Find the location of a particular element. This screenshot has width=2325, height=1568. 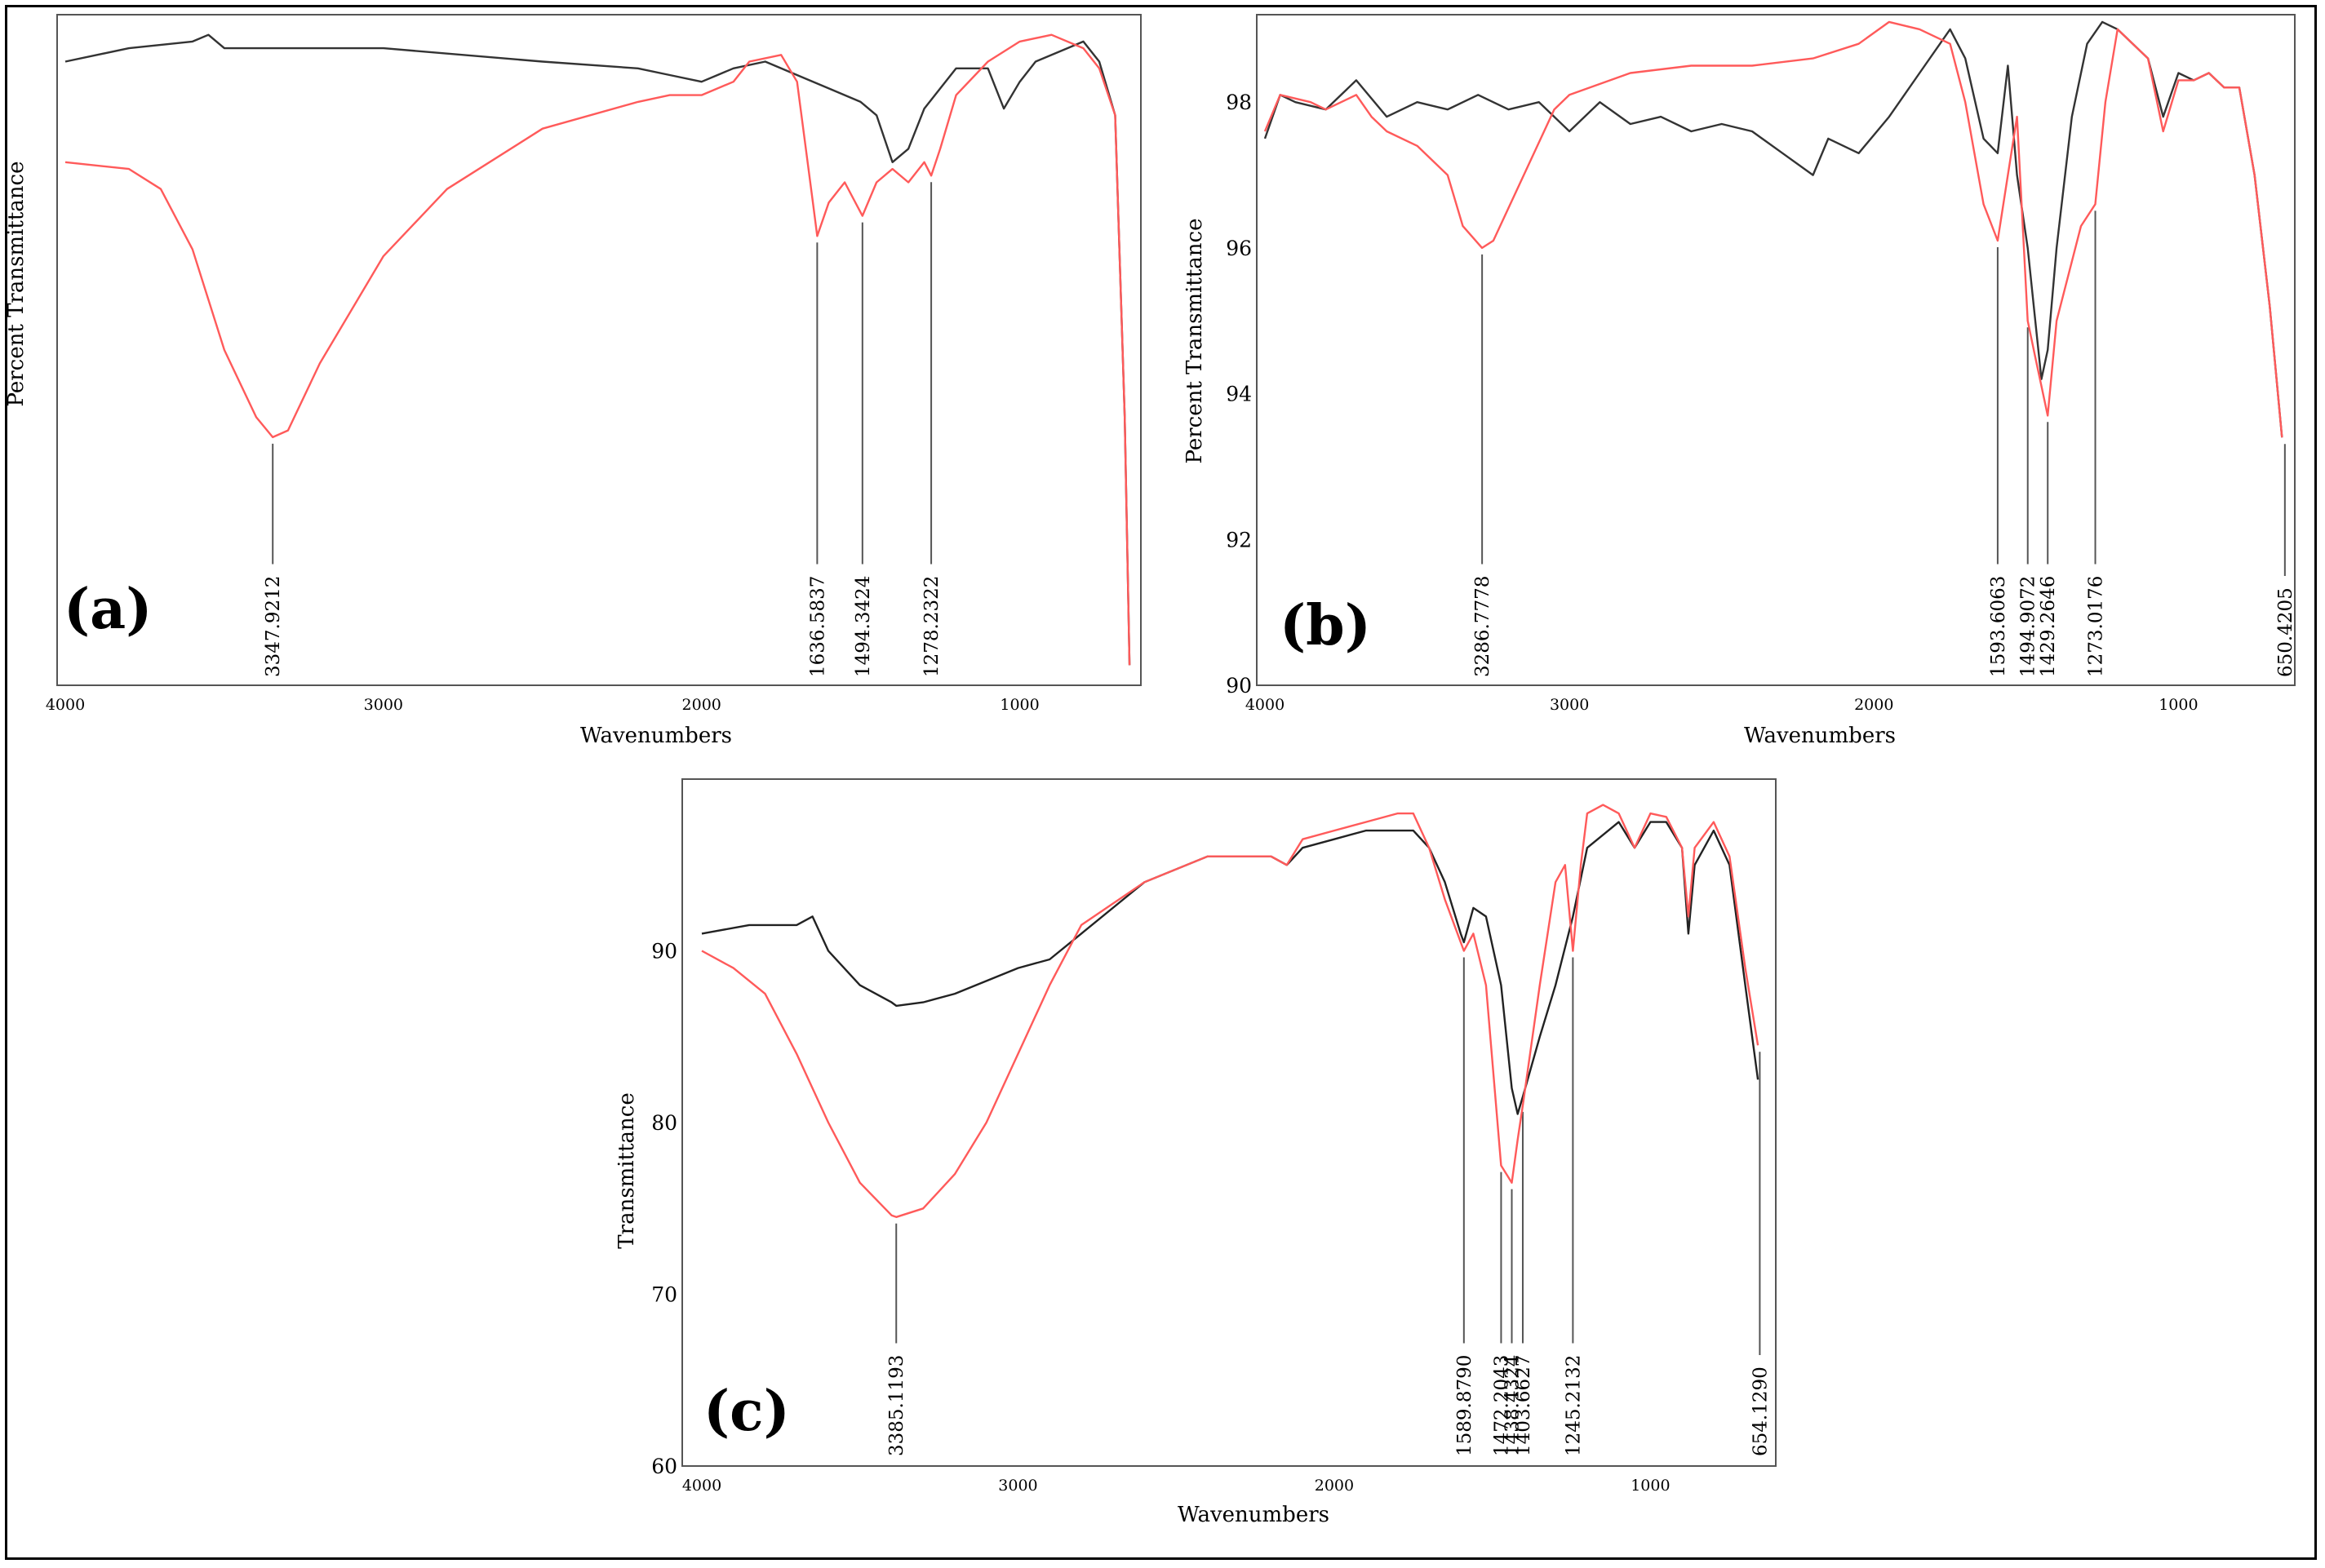

panel-c-ylabel: Transmittance is located at coordinates (627, 1170).